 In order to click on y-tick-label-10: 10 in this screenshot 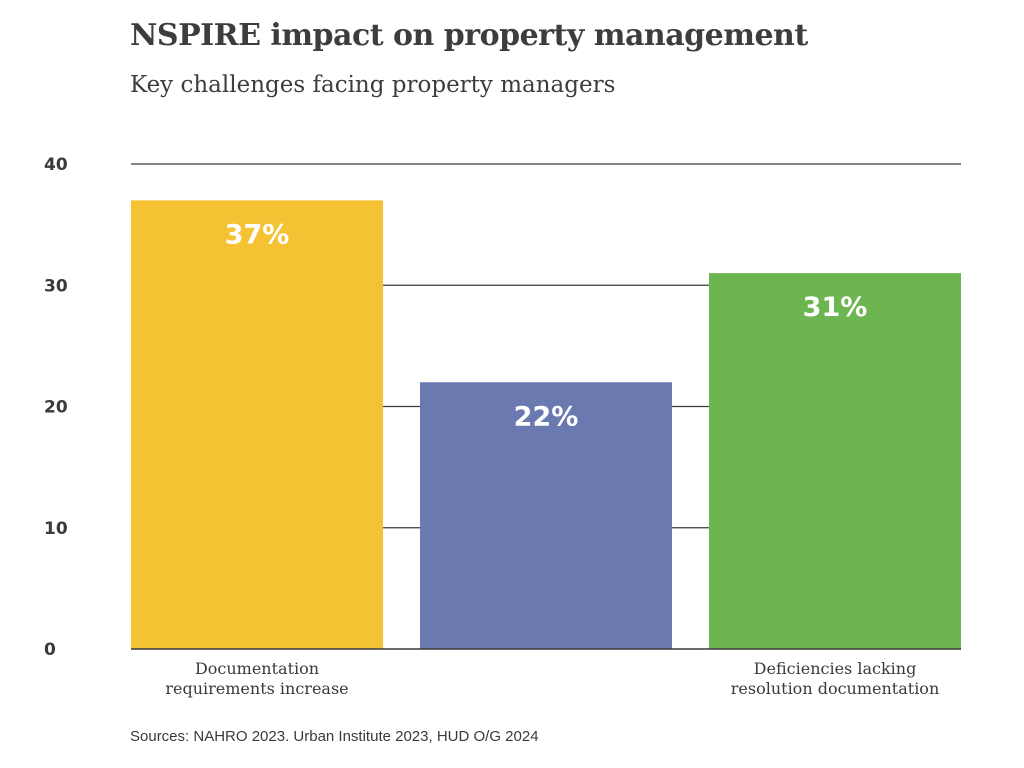, I will do `click(56, 529)`.